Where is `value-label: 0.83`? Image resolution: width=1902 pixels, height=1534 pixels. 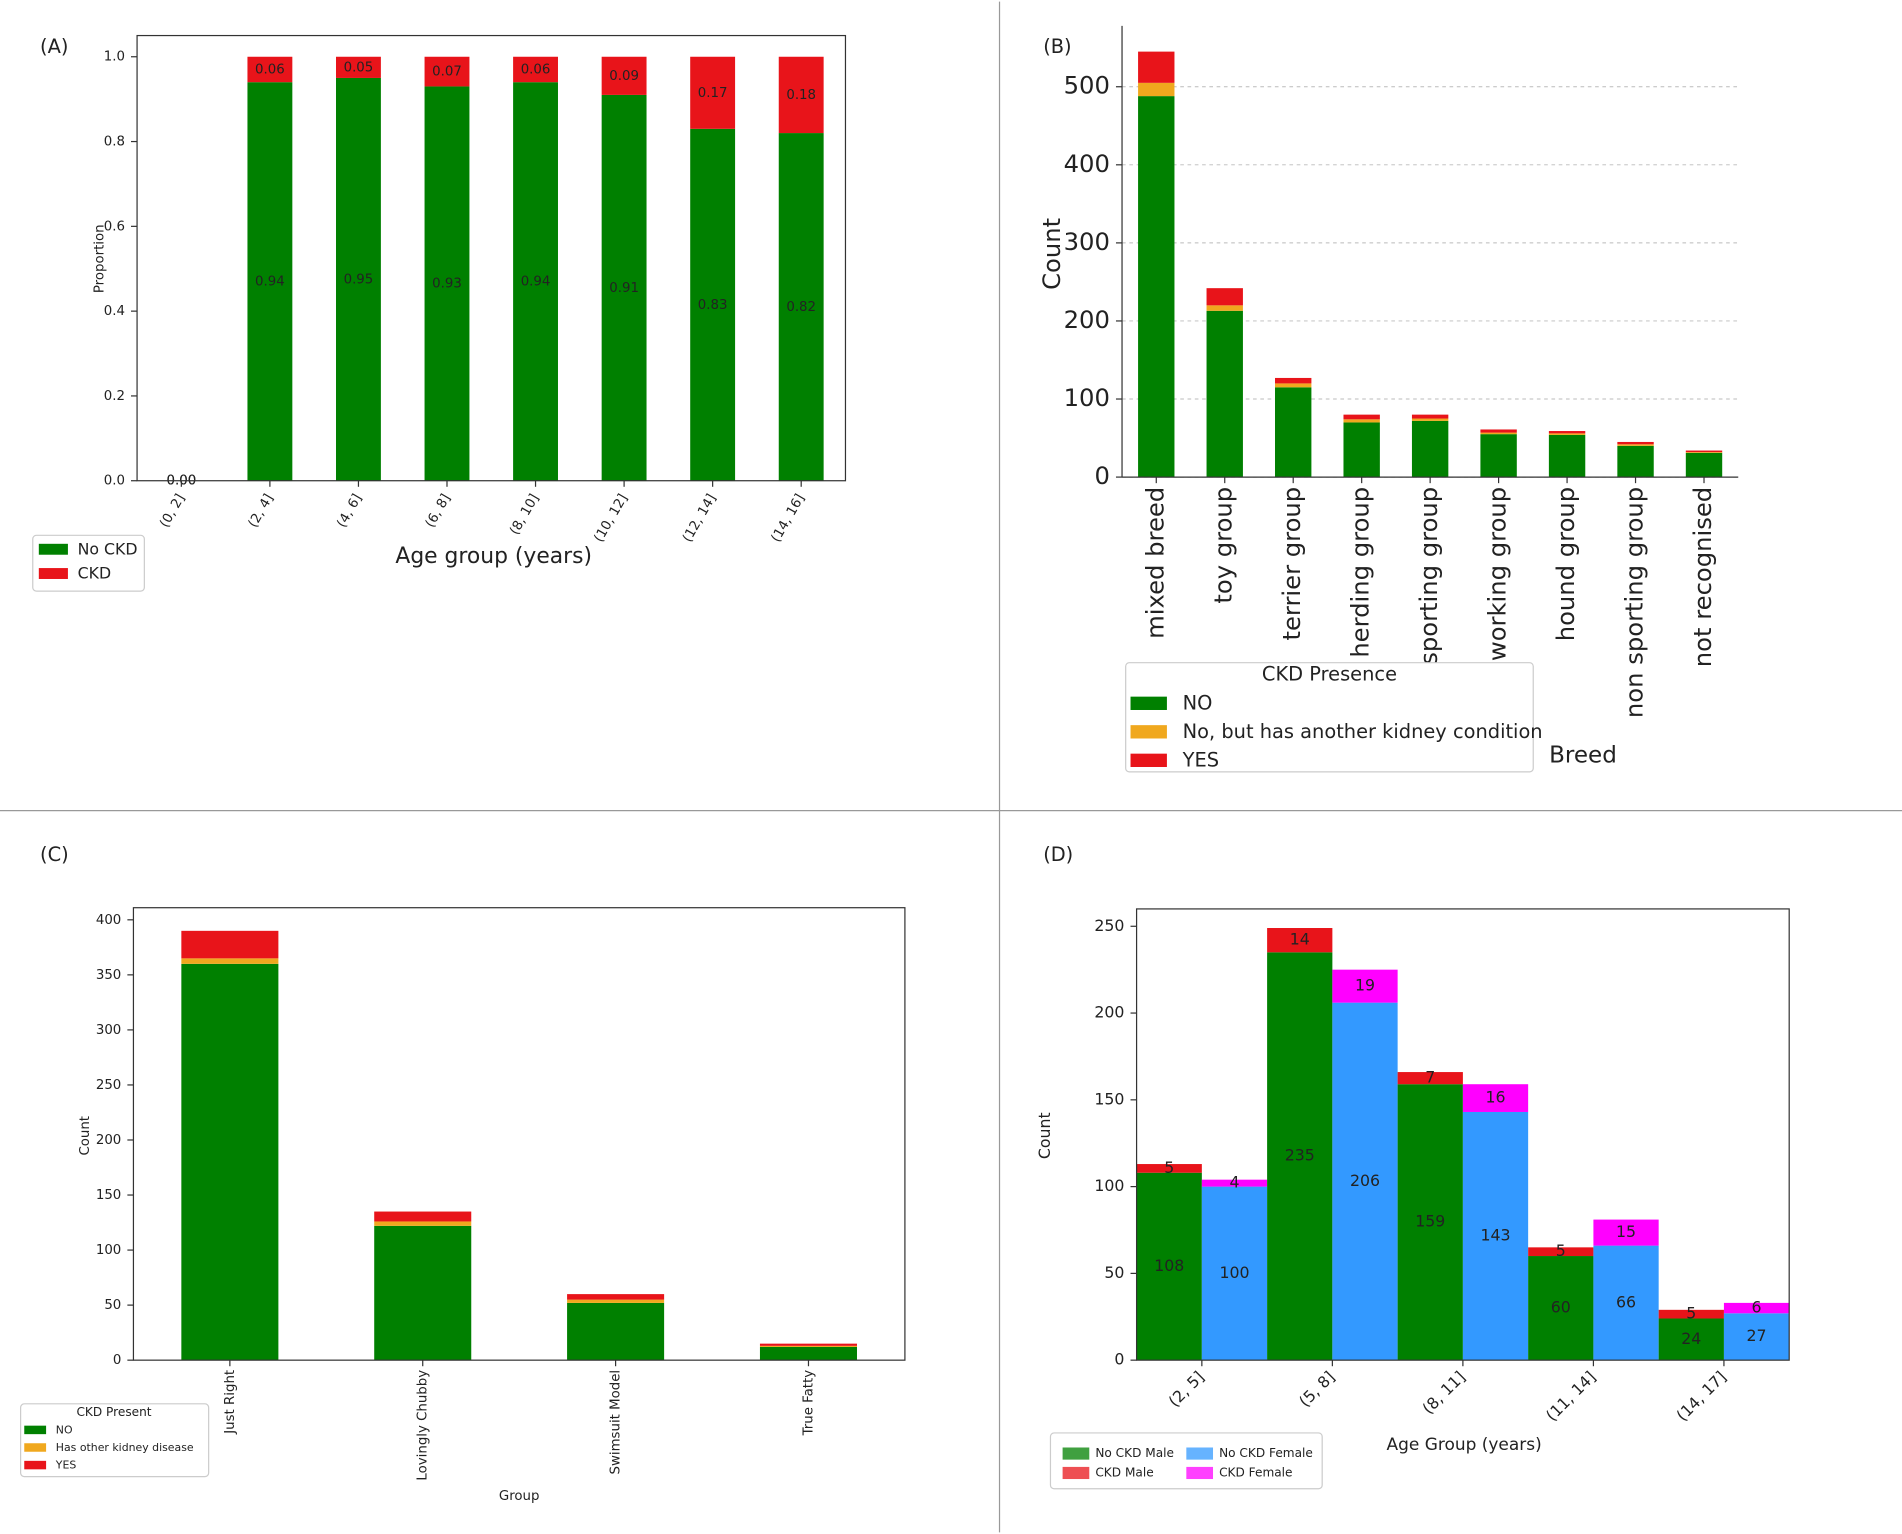 value-label: 0.83 is located at coordinates (713, 305).